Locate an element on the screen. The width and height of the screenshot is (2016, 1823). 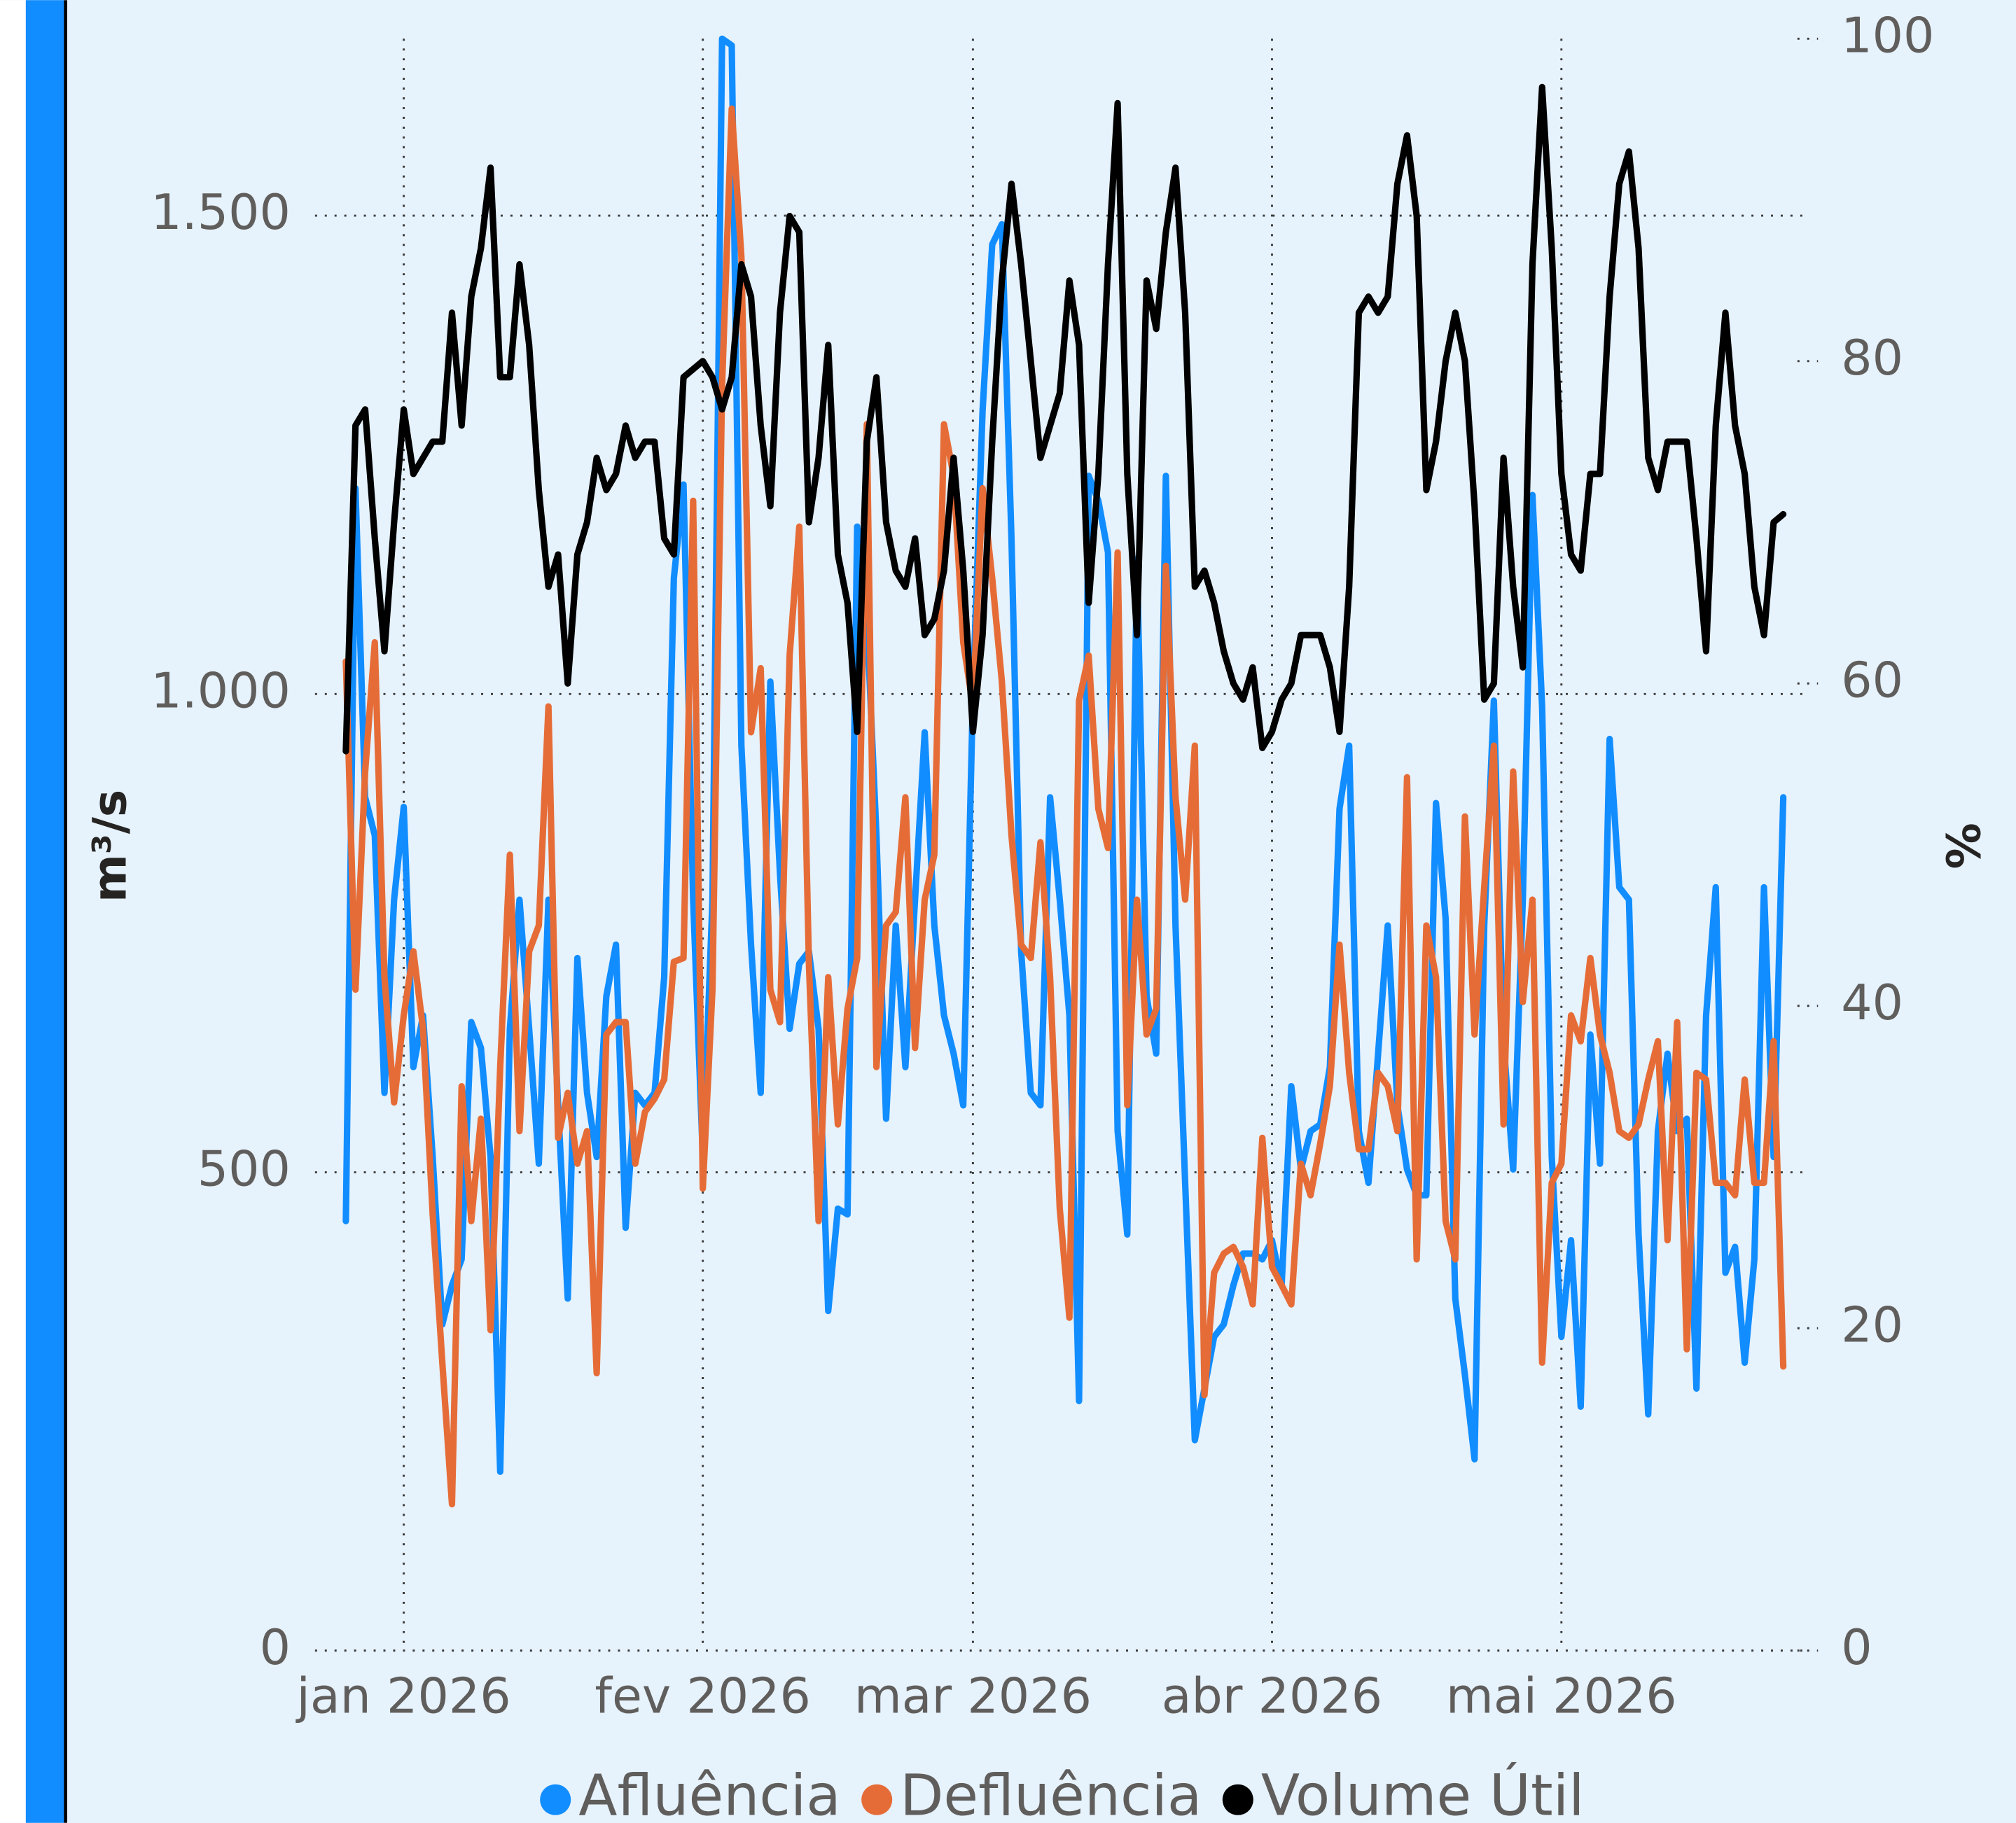
y2-tick-label: 20 is located at coordinates (1872, 1325).